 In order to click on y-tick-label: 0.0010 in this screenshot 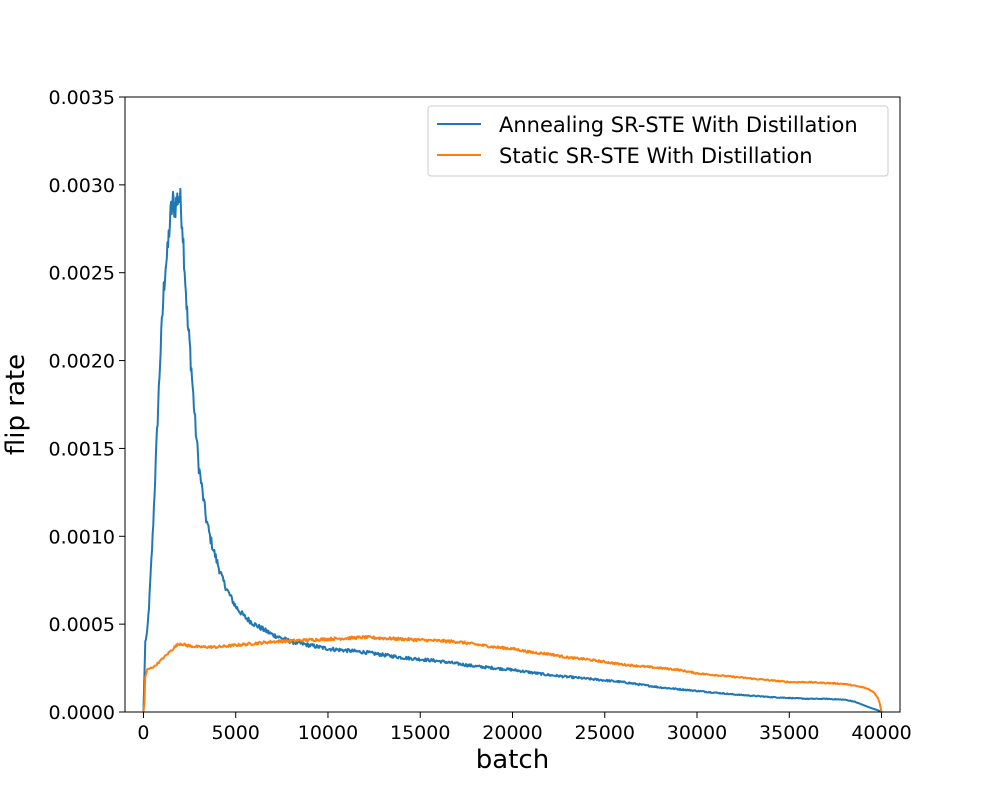, I will do `click(82, 537)`.